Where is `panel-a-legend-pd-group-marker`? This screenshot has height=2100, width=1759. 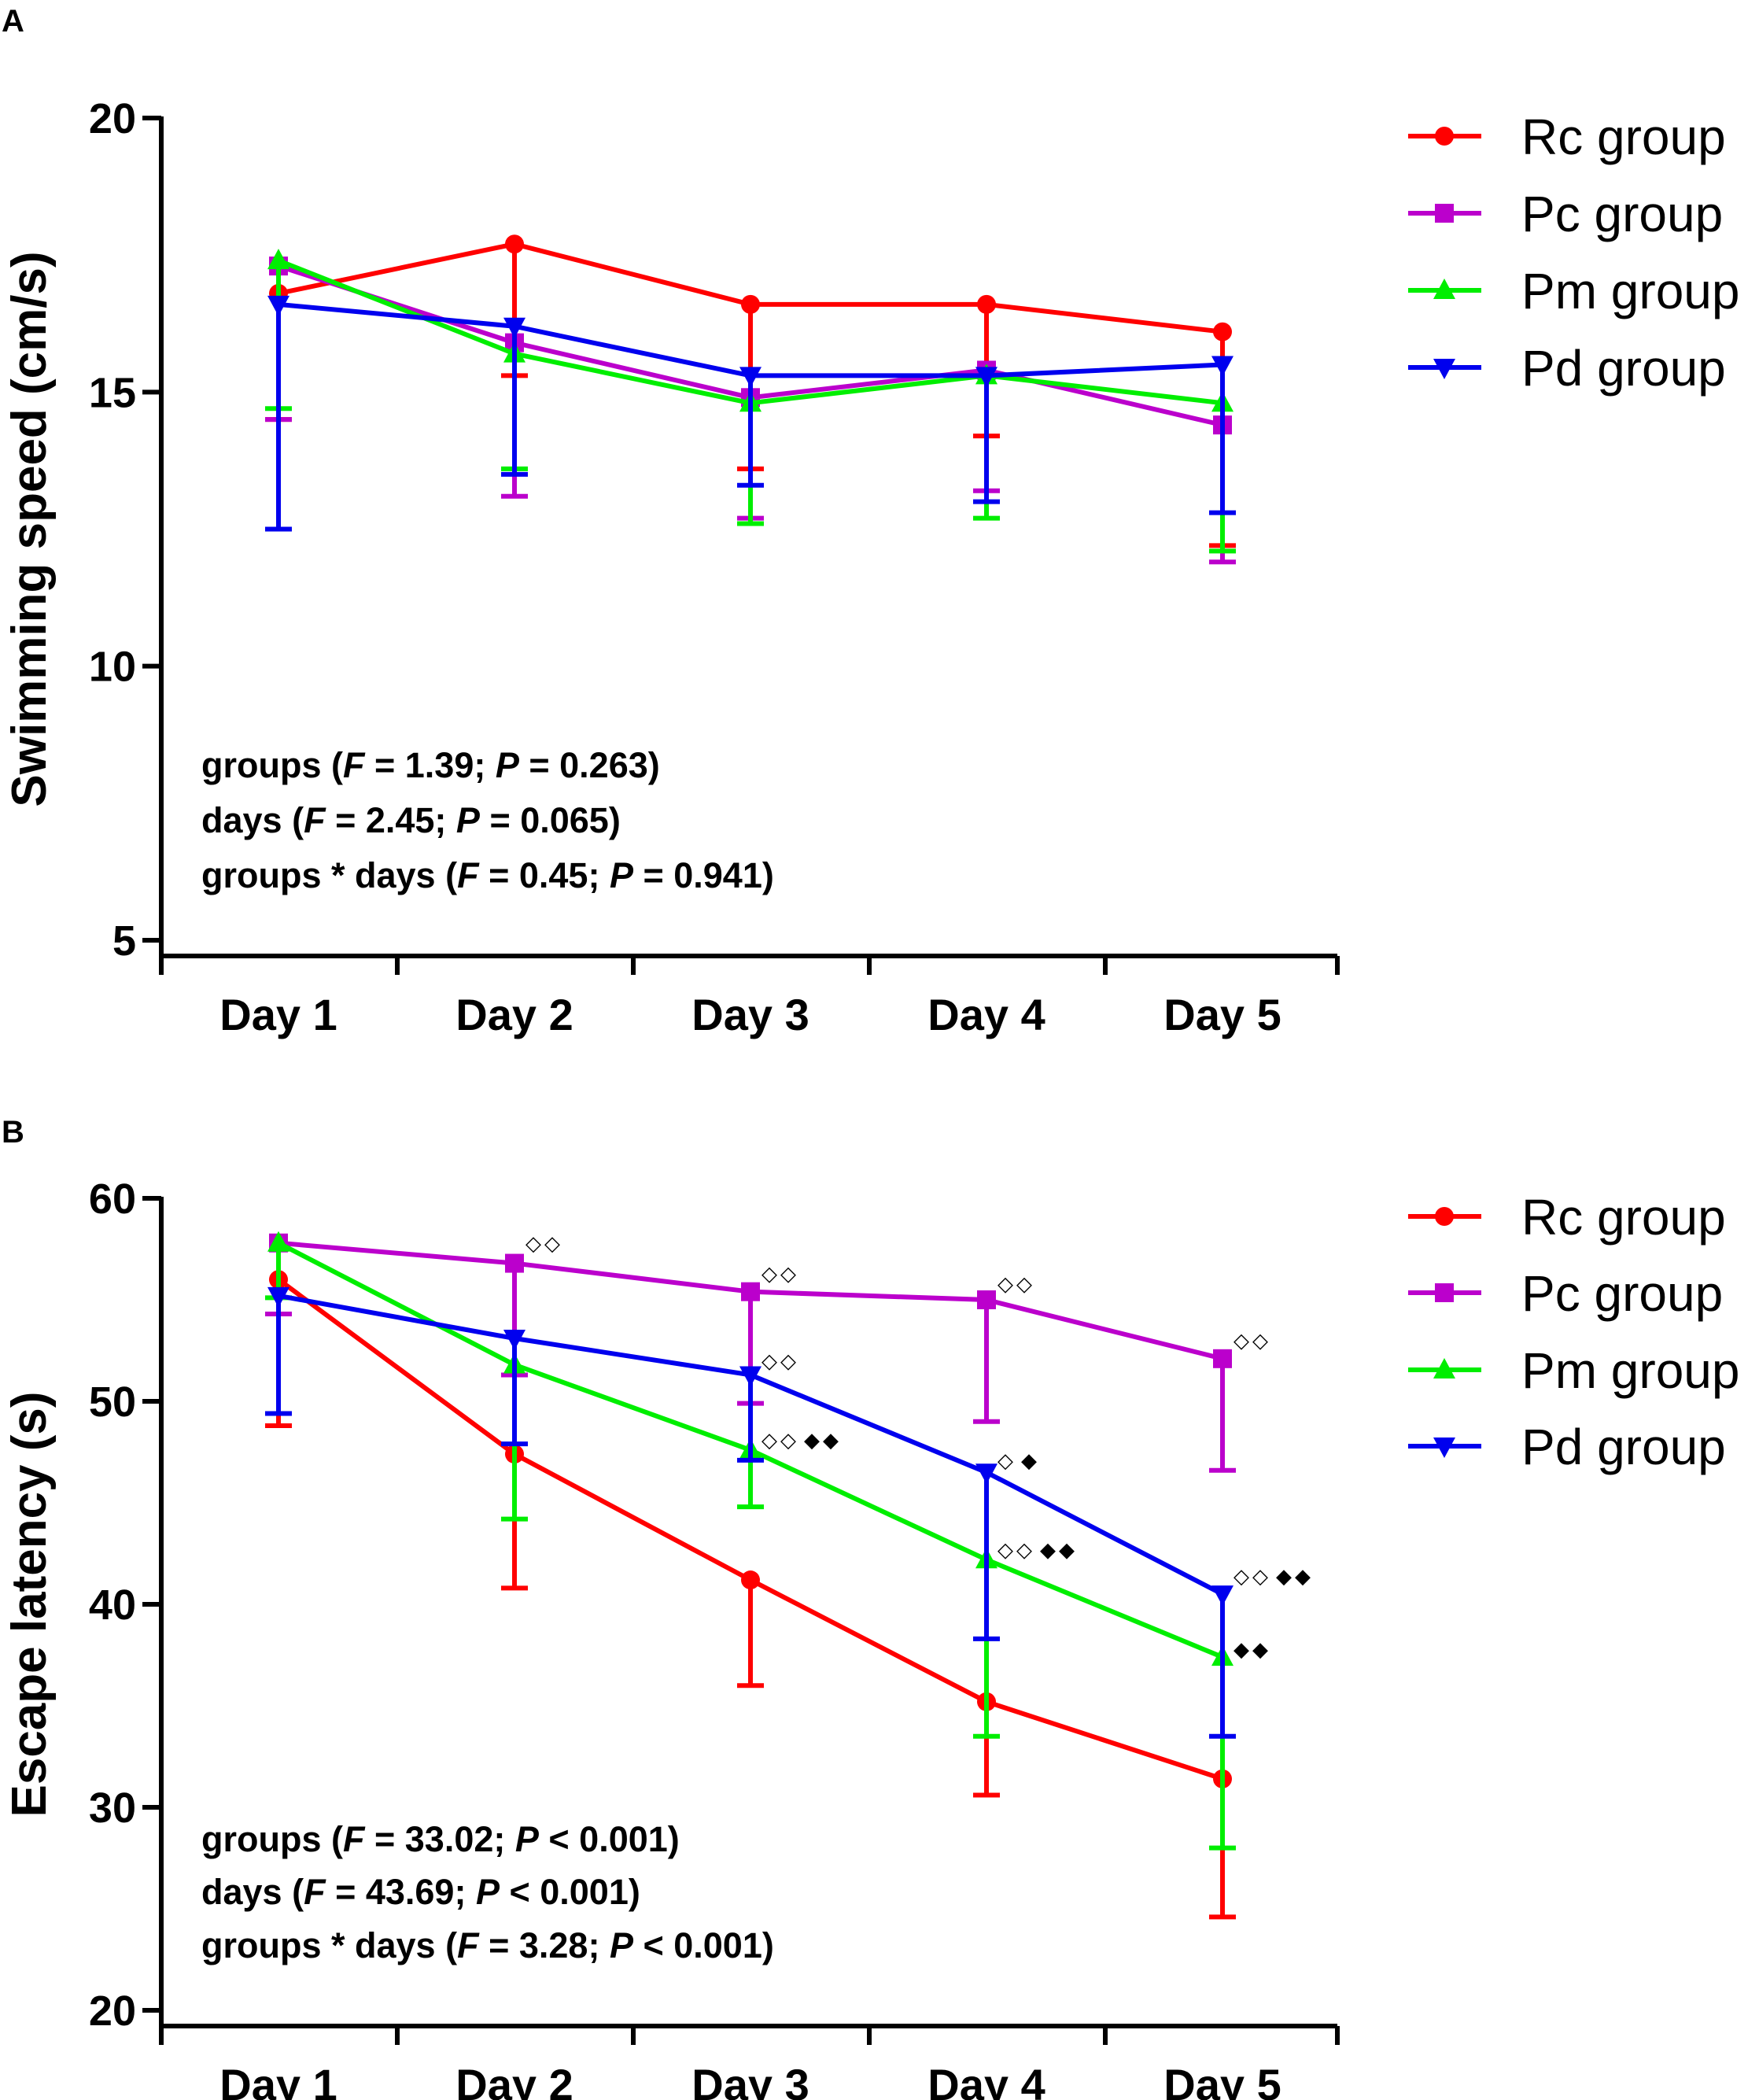 panel-a-legend-pd-group-marker is located at coordinates (1444, 369).